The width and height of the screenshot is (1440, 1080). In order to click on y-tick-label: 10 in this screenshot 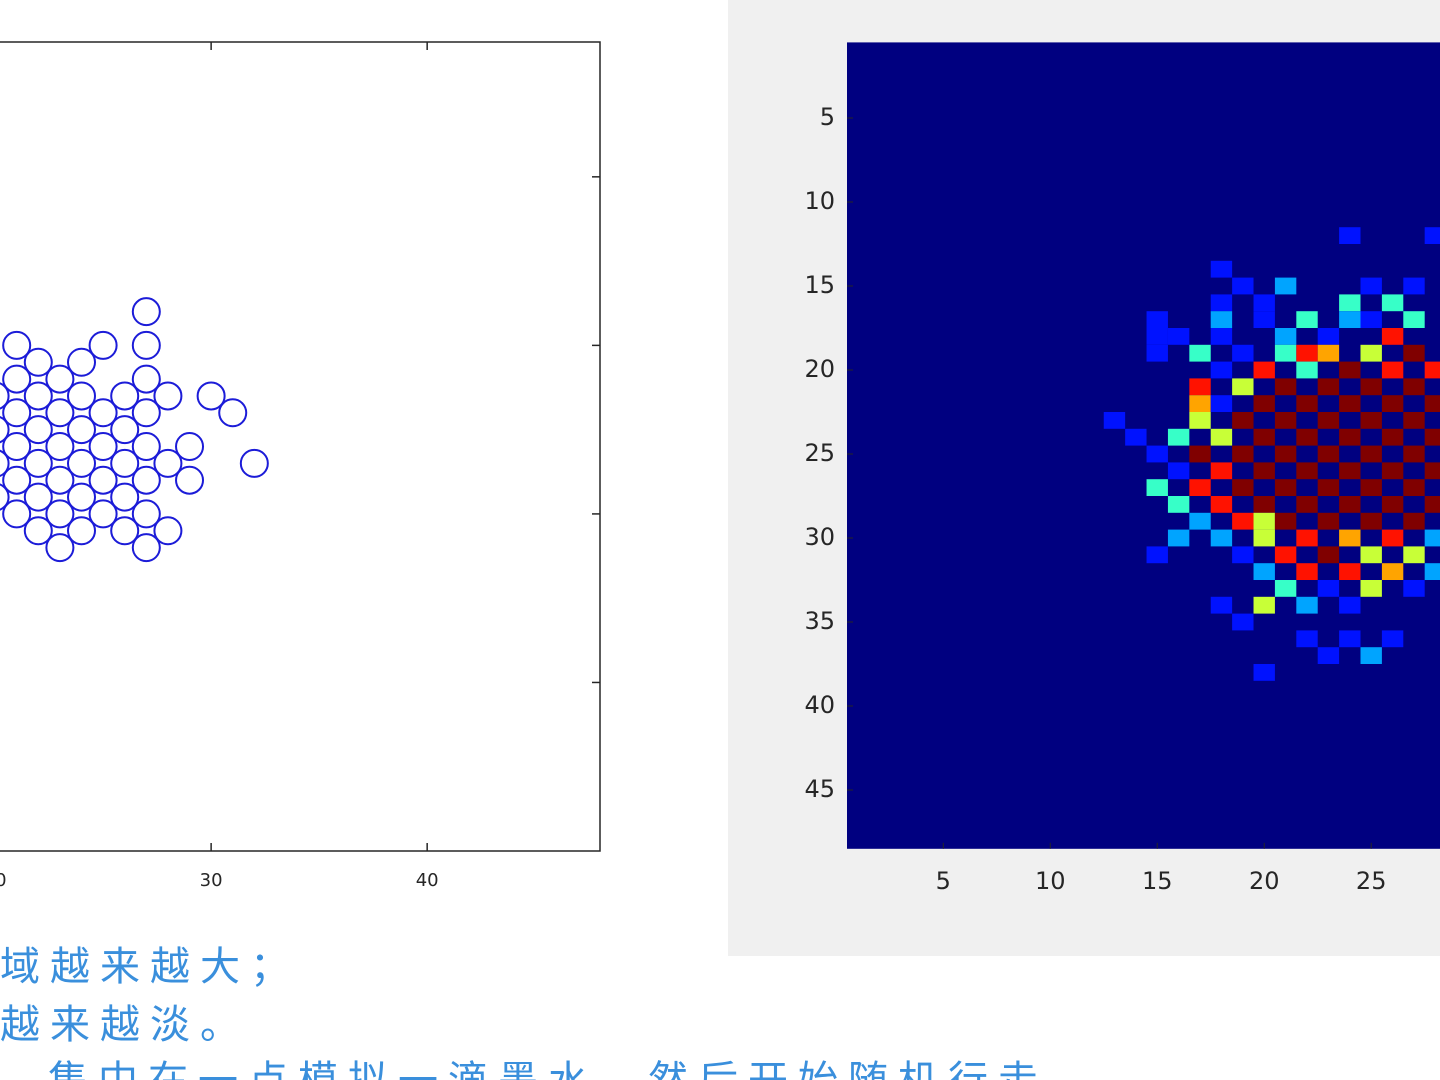, I will do `click(819, 201)`.